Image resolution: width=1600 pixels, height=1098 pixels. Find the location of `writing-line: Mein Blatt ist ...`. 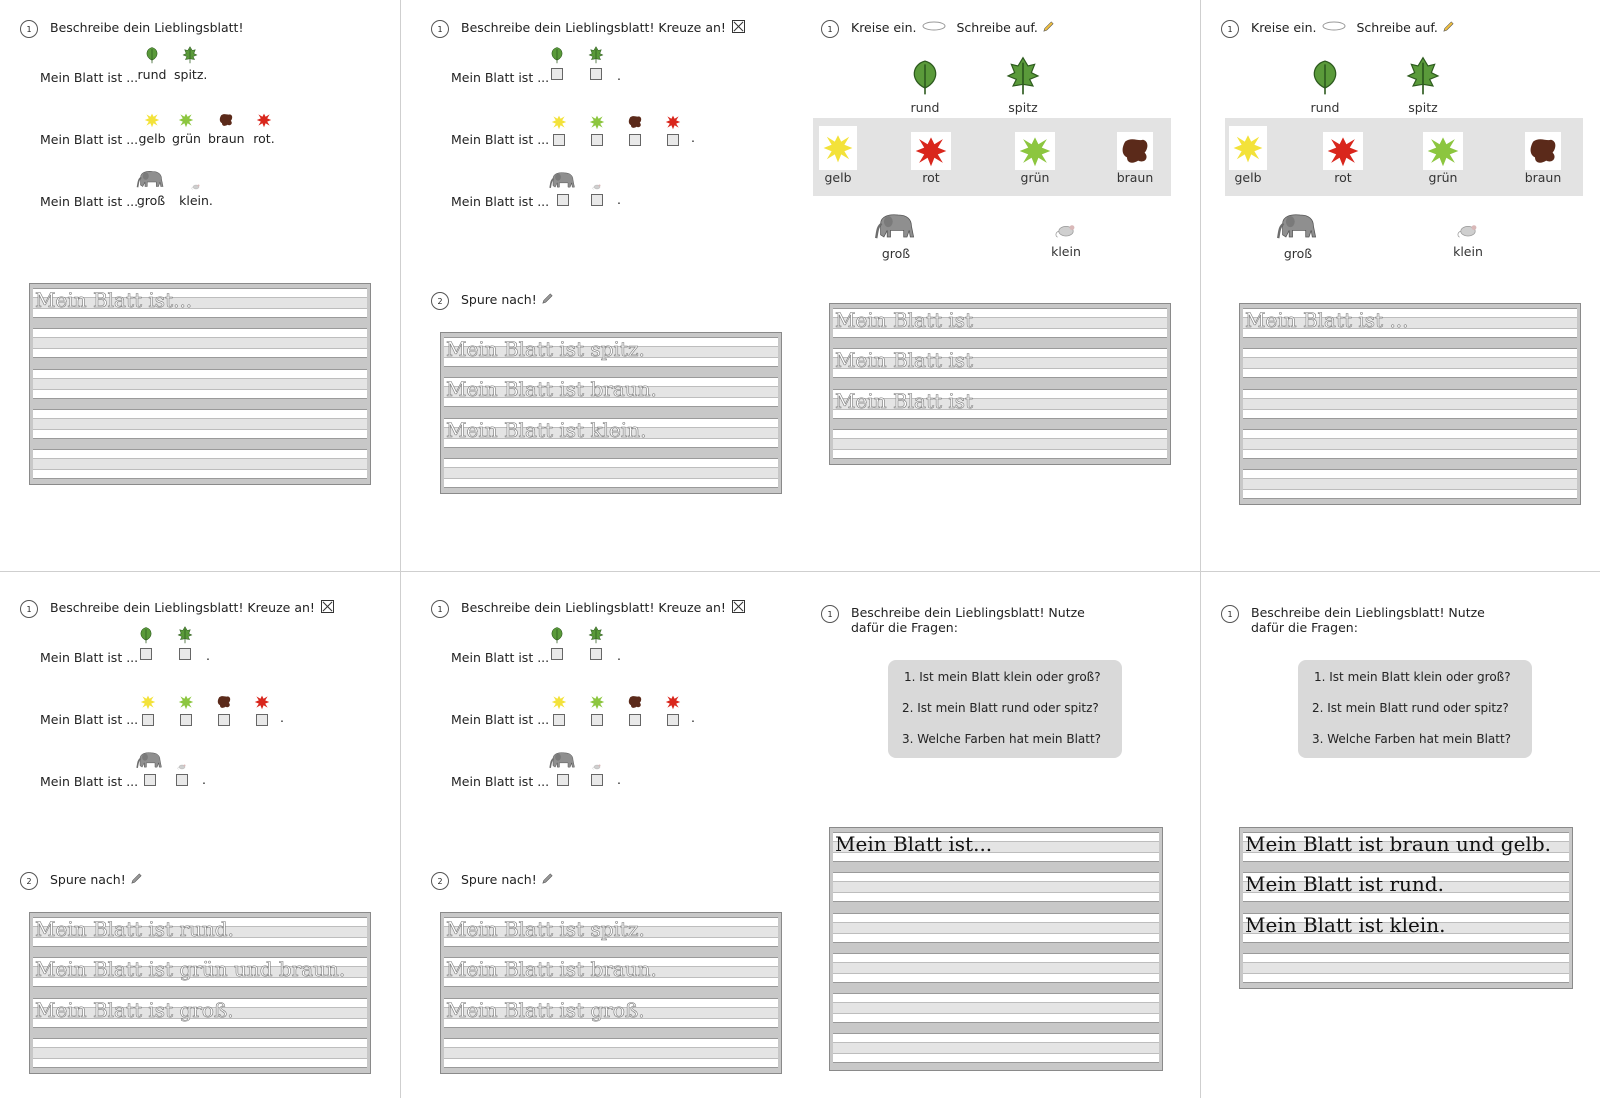

writing-line: Mein Blatt ist ... is located at coordinates (1410, 323).